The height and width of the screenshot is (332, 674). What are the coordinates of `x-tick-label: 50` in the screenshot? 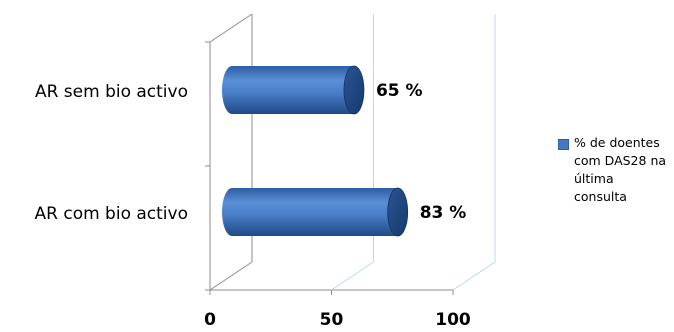 It's located at (332, 320).